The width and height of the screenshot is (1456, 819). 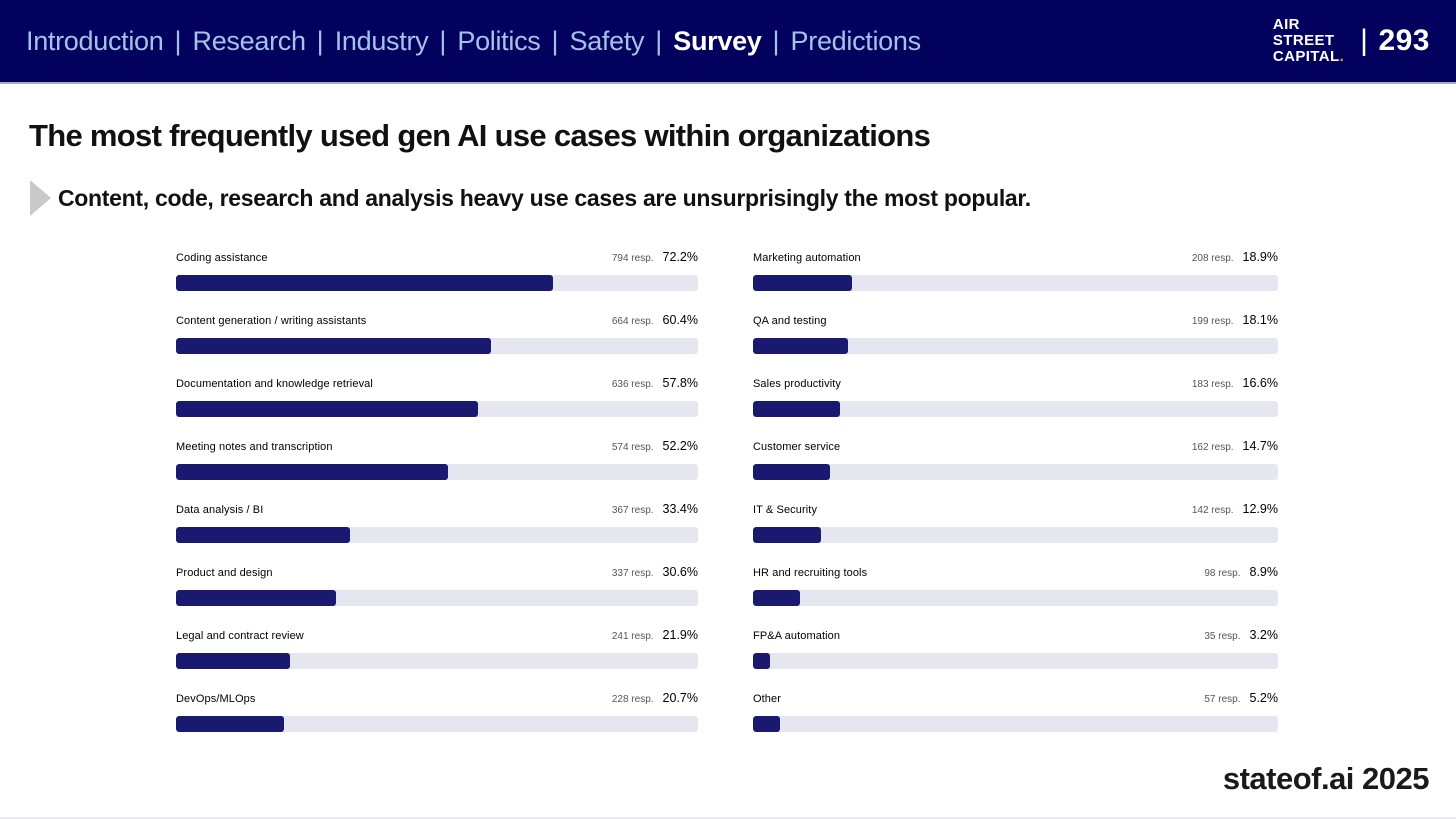 I want to click on chart-row-header: Sales productivity 183 resp. 16.6%, so click(x=1015, y=383).